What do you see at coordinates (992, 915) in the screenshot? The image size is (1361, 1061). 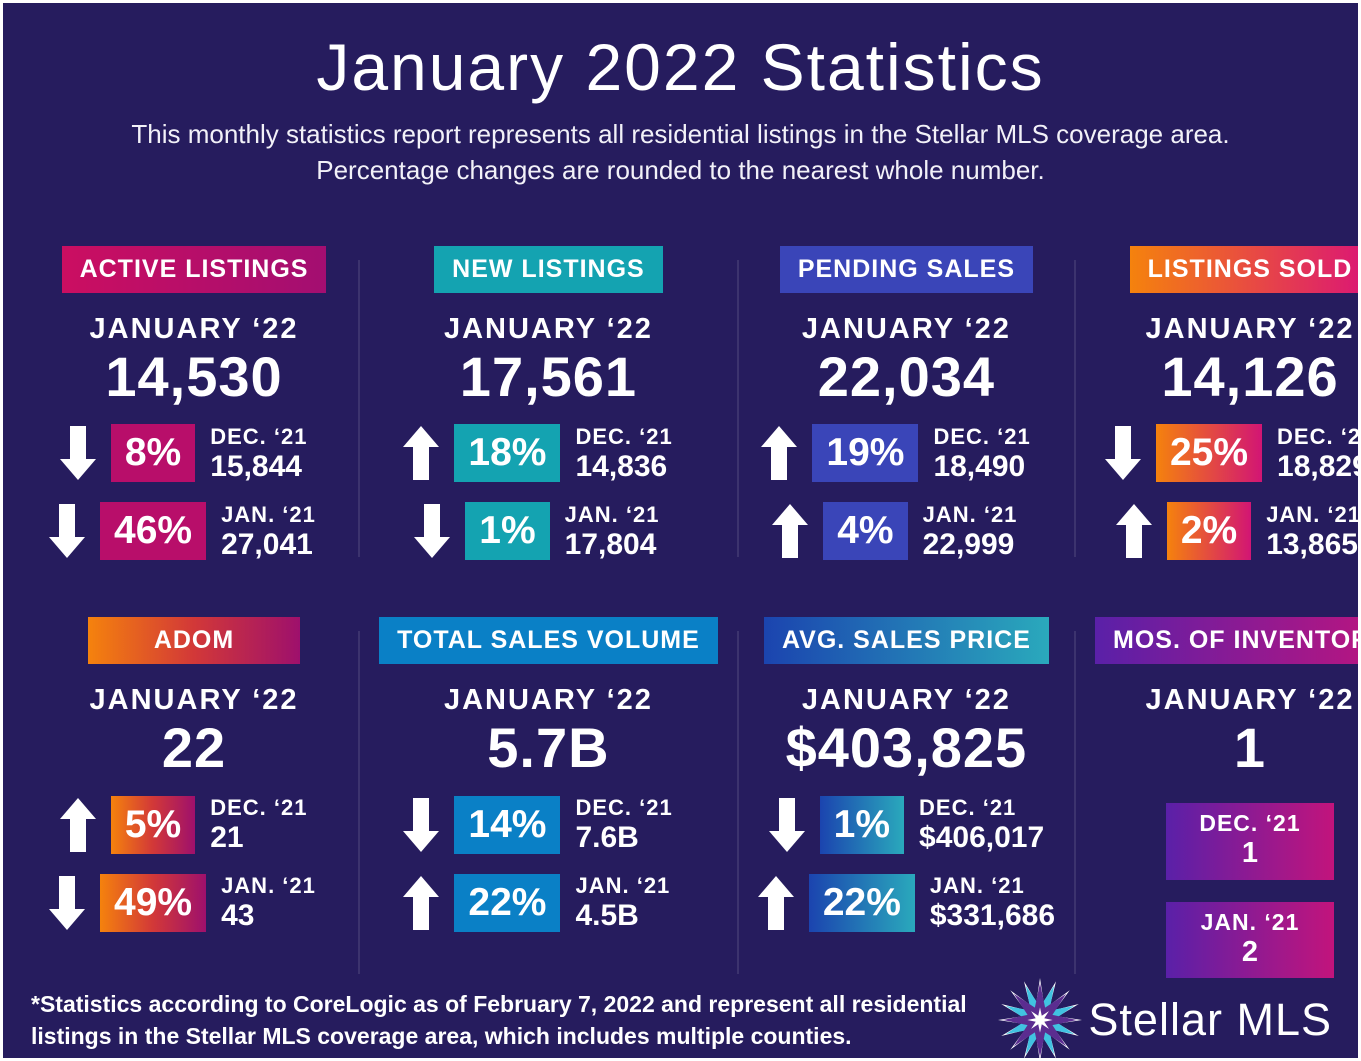 I see `comparison-period-value: $331,686` at bounding box center [992, 915].